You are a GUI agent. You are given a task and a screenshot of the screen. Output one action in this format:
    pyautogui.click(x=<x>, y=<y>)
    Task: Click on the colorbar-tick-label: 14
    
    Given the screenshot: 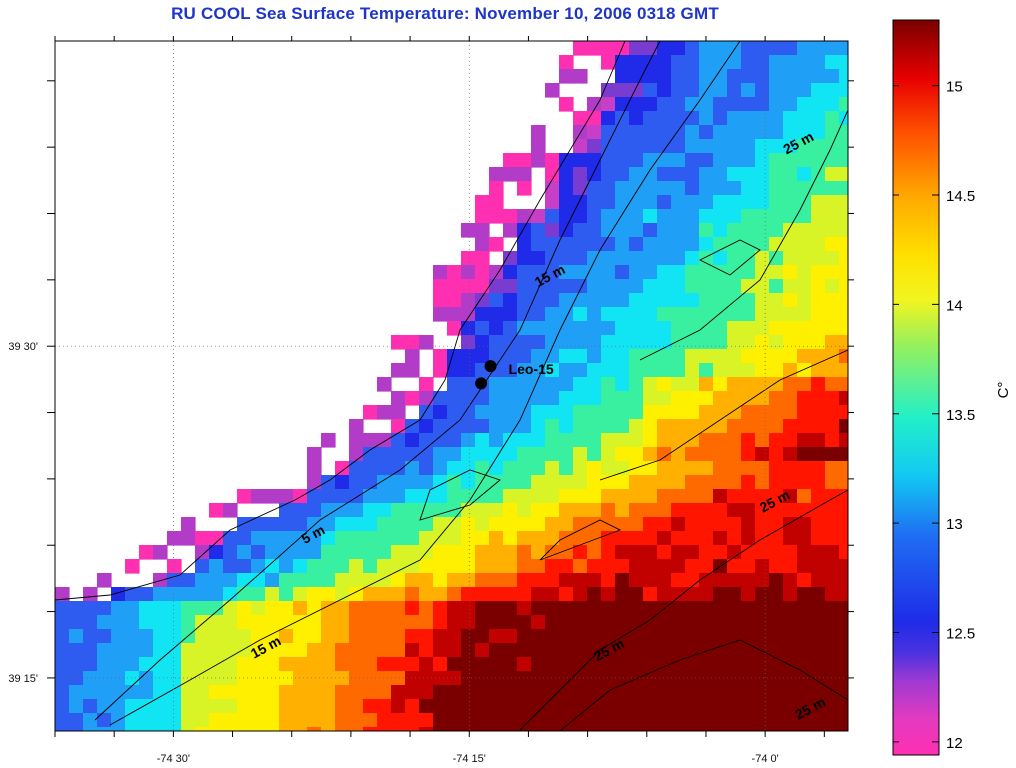 What is the action you would take?
    pyautogui.click(x=954, y=305)
    